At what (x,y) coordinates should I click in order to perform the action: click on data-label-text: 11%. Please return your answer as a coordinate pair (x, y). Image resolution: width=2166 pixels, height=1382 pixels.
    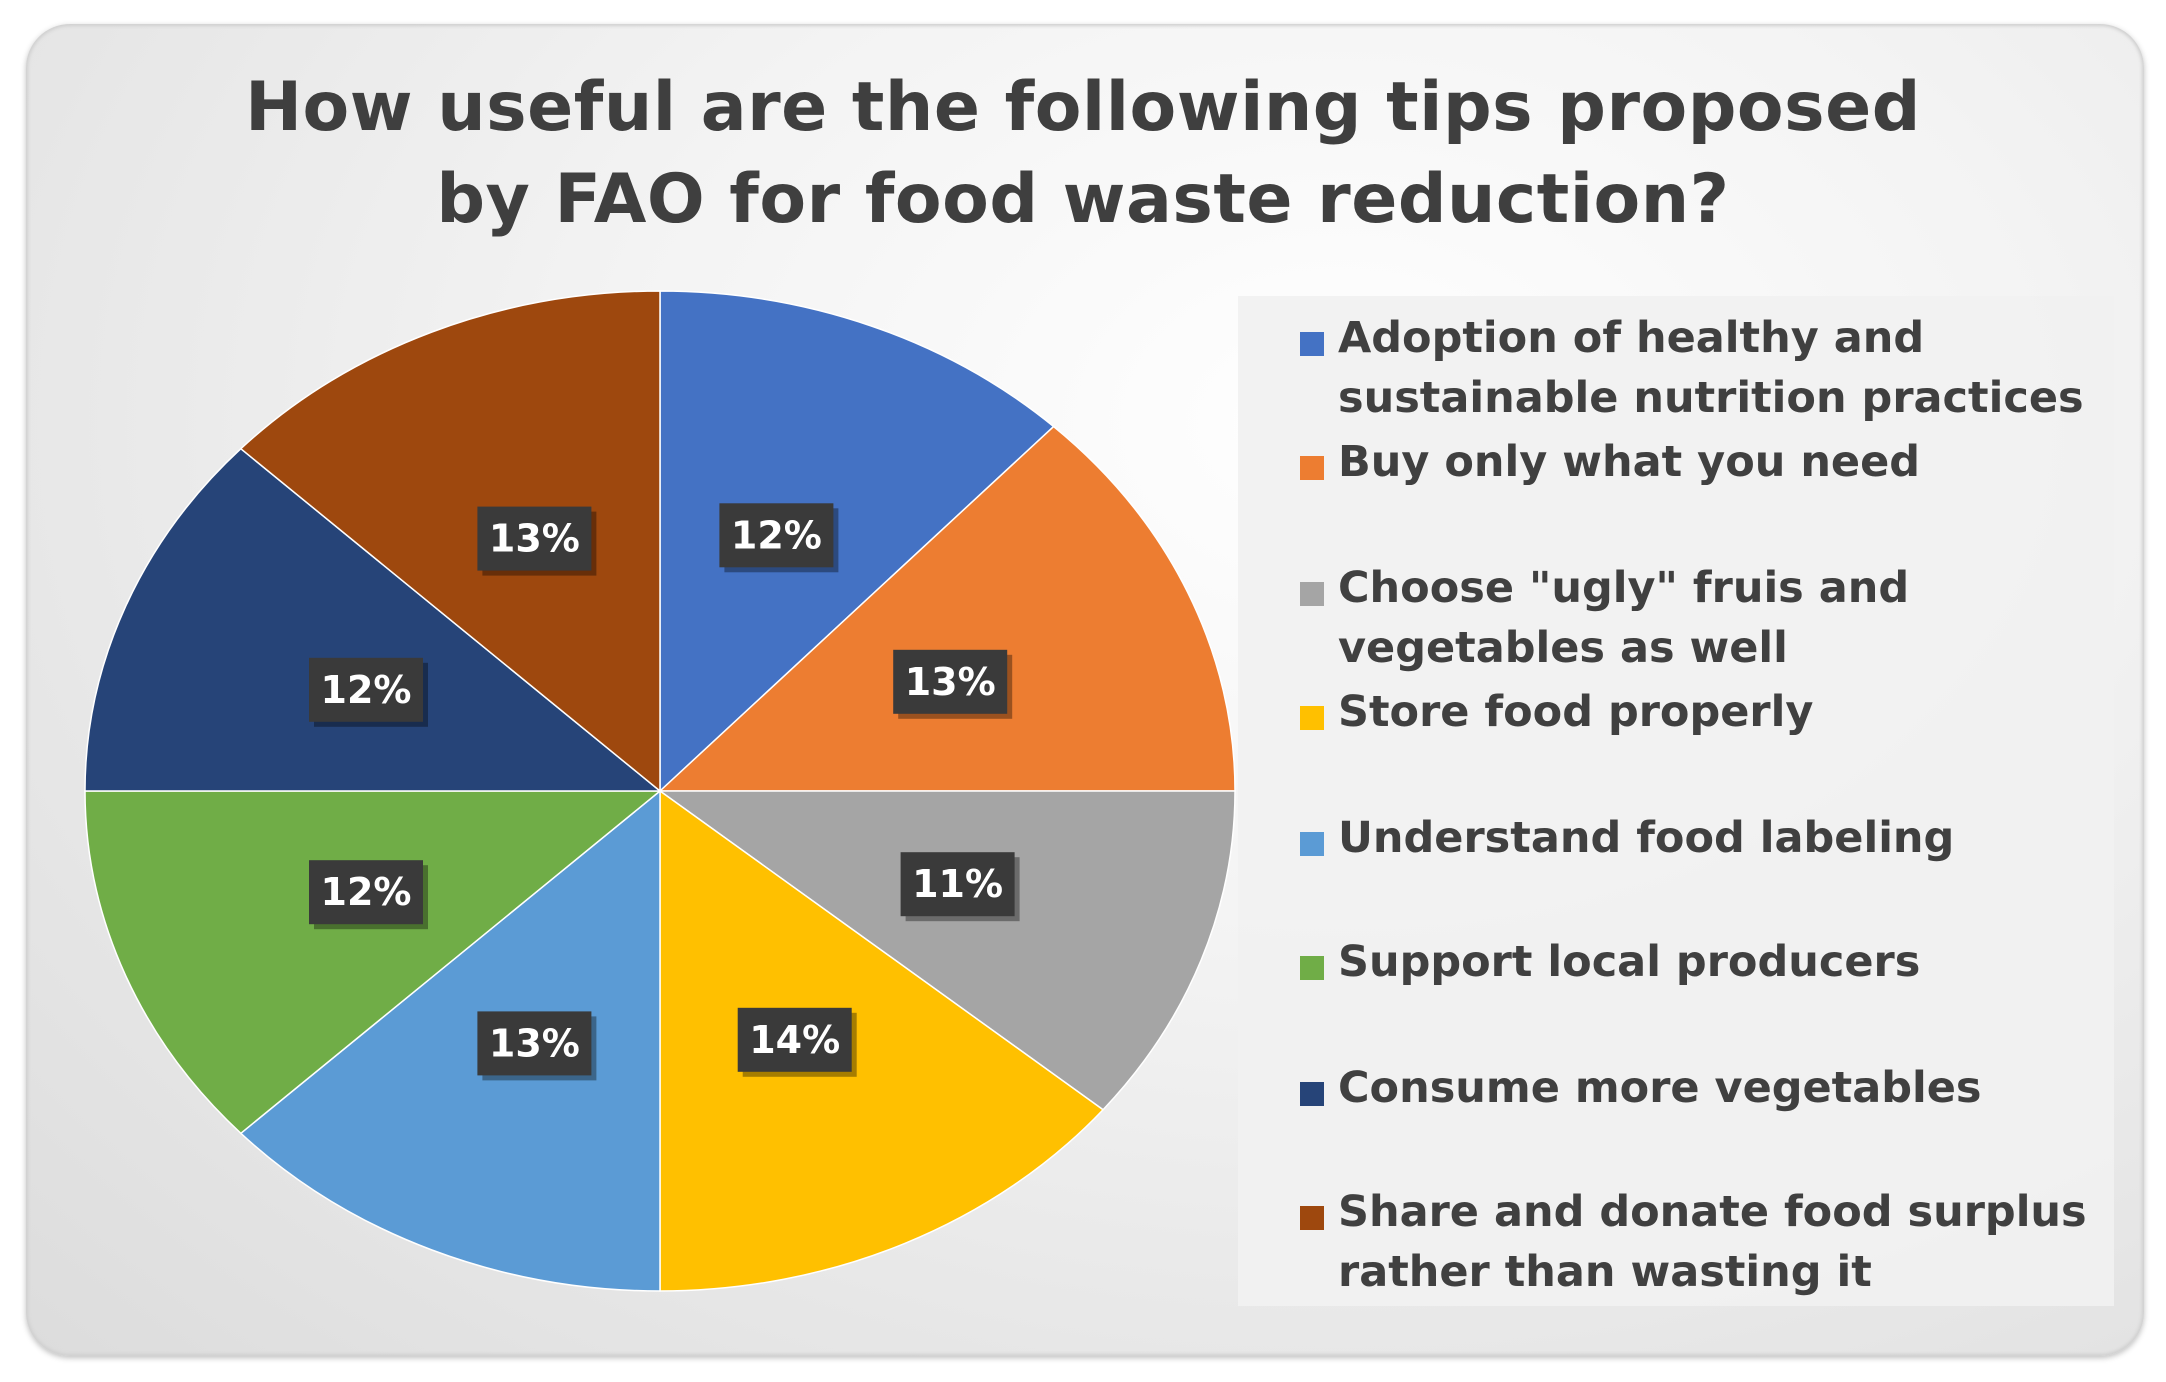
    Looking at the image, I should click on (957, 884).